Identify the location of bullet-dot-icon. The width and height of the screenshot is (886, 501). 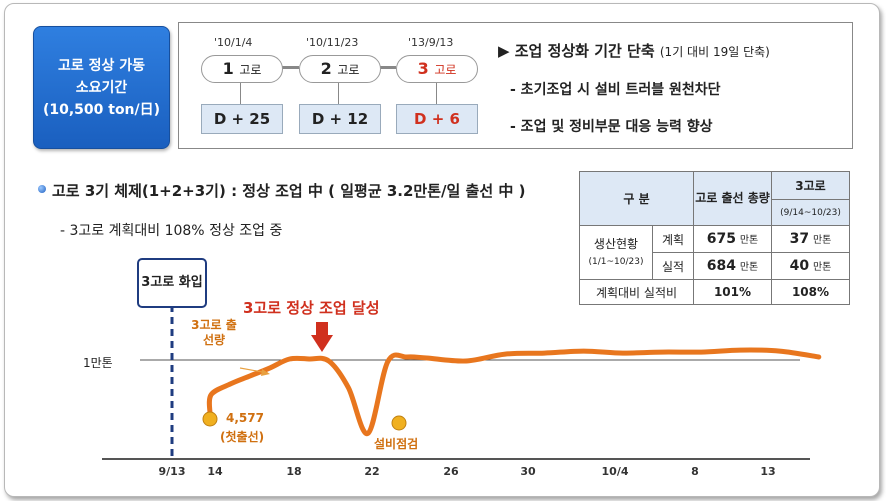
(42, 189).